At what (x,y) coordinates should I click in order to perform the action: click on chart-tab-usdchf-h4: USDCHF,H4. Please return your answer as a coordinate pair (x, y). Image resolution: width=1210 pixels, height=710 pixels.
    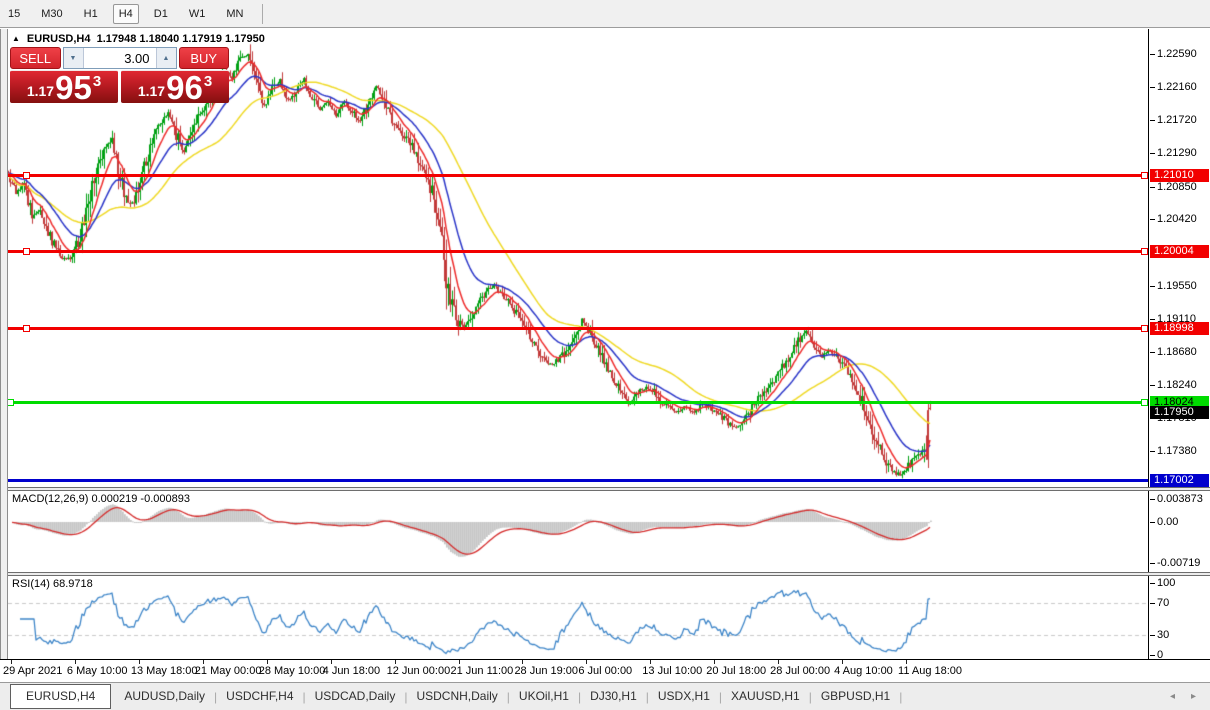
    Looking at the image, I should click on (260, 696).